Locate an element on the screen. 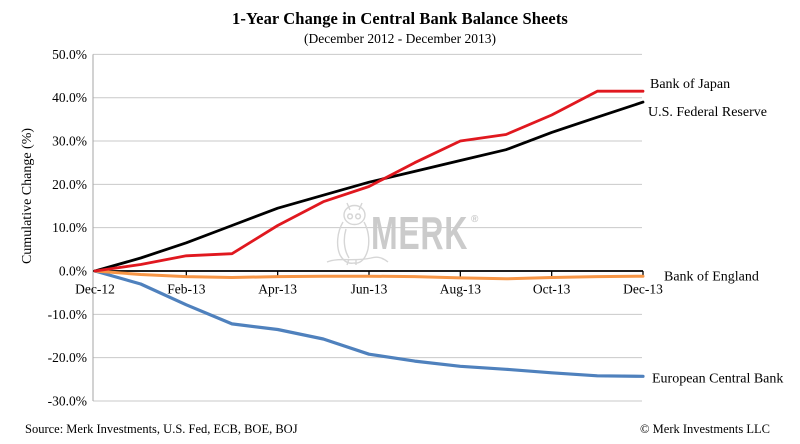 This screenshot has height=444, width=800. x-tick-label: Dec-12 is located at coordinates (95, 289).